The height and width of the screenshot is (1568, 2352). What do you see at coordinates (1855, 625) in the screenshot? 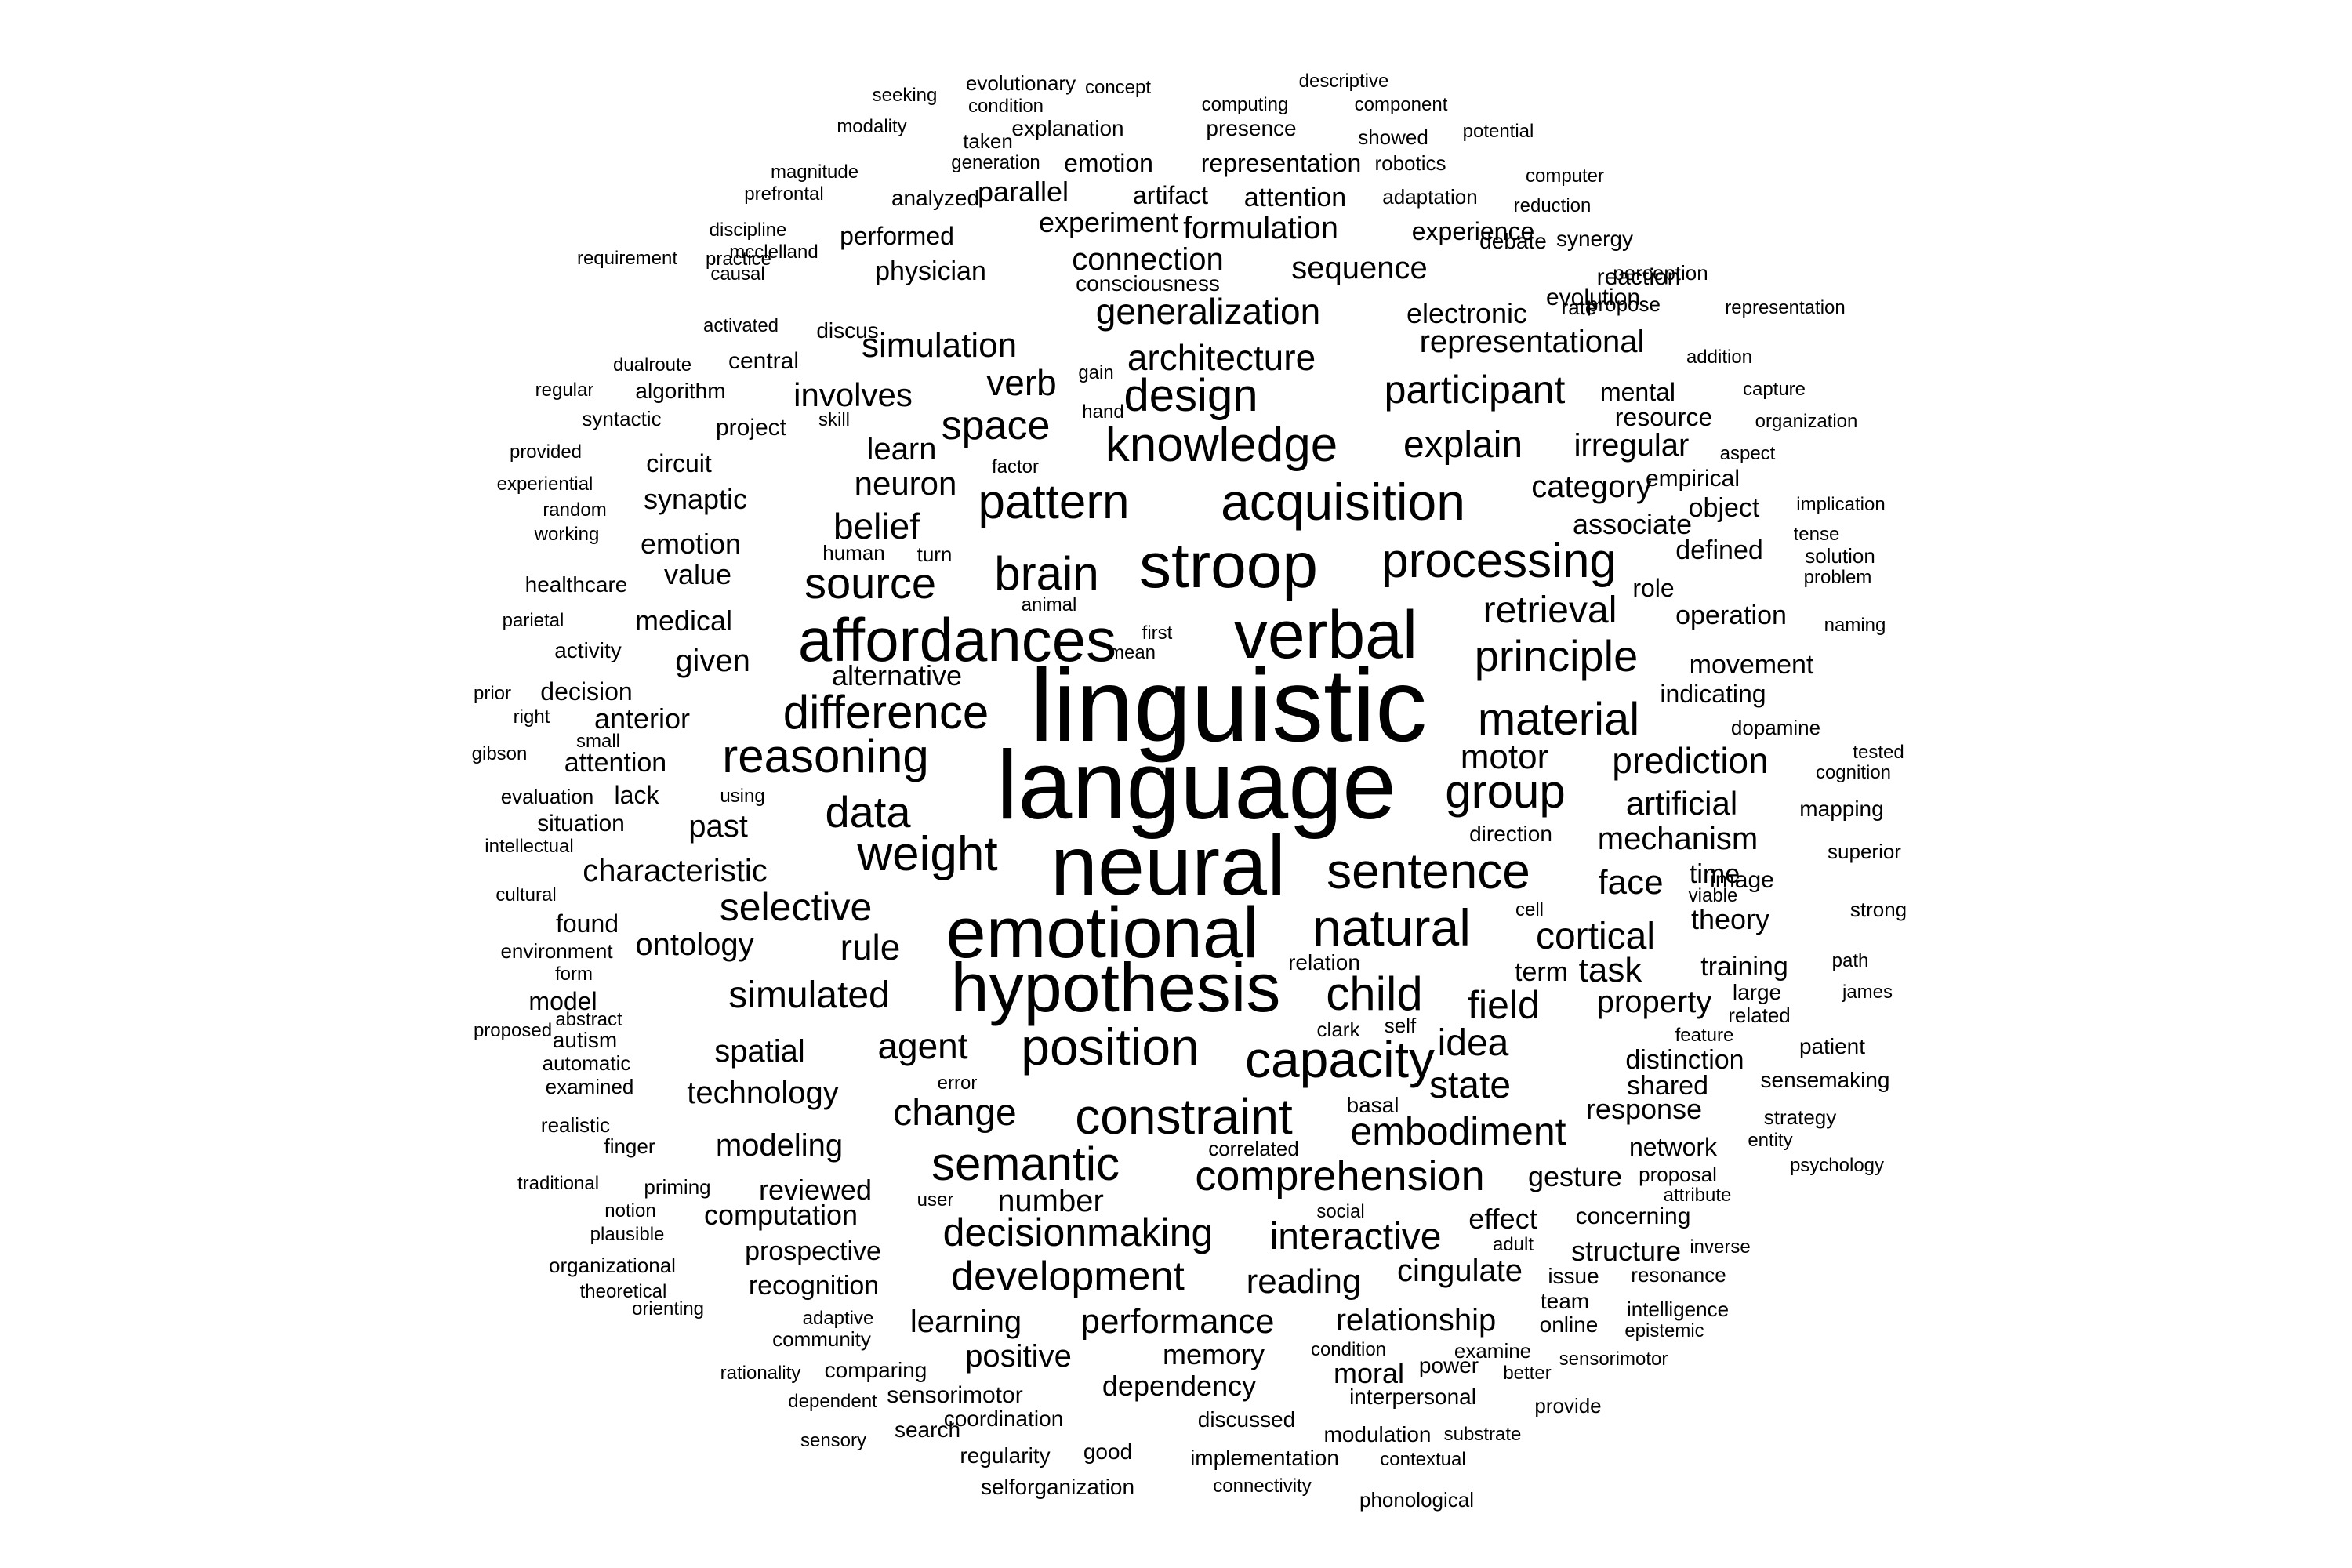
I see `cloud-word-naming: naming` at bounding box center [1855, 625].